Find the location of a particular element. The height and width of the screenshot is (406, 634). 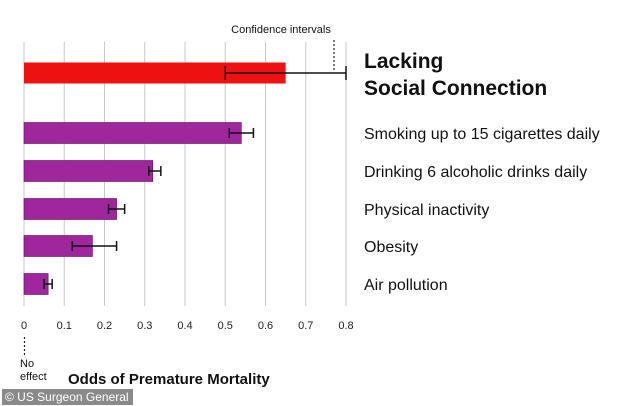

image-credit: © US Surgeon General is located at coordinates (67, 397).